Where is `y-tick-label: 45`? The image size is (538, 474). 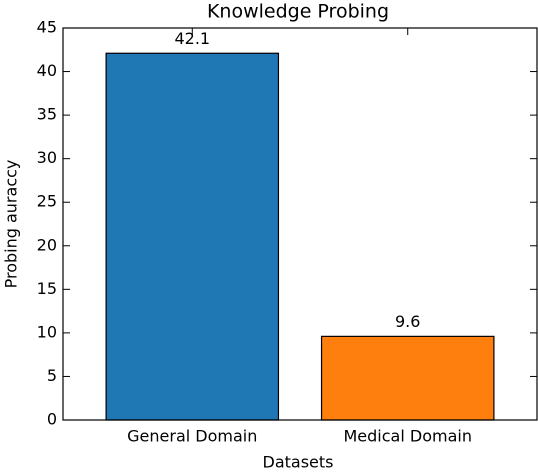
y-tick-label: 45 is located at coordinates (47, 27).